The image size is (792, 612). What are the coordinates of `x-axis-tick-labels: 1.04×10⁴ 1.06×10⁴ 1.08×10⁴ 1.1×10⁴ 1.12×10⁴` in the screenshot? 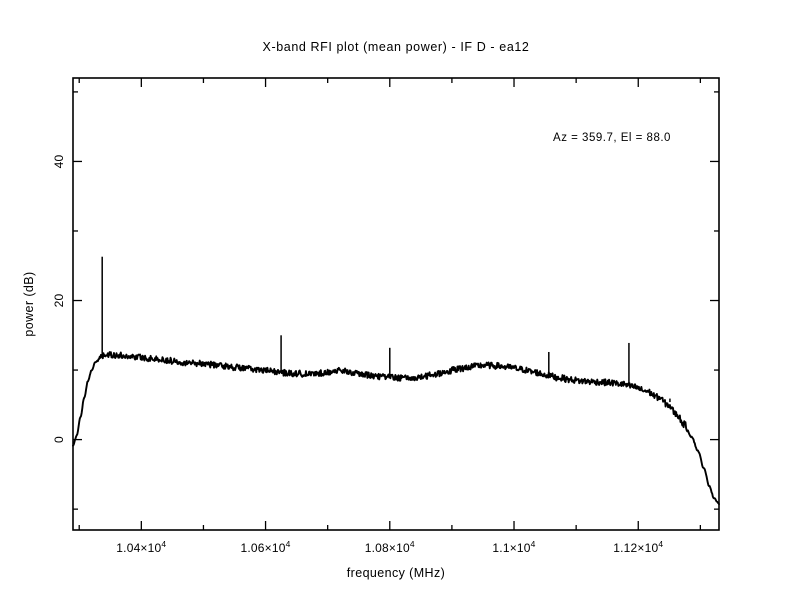 It's located at (389, 547).